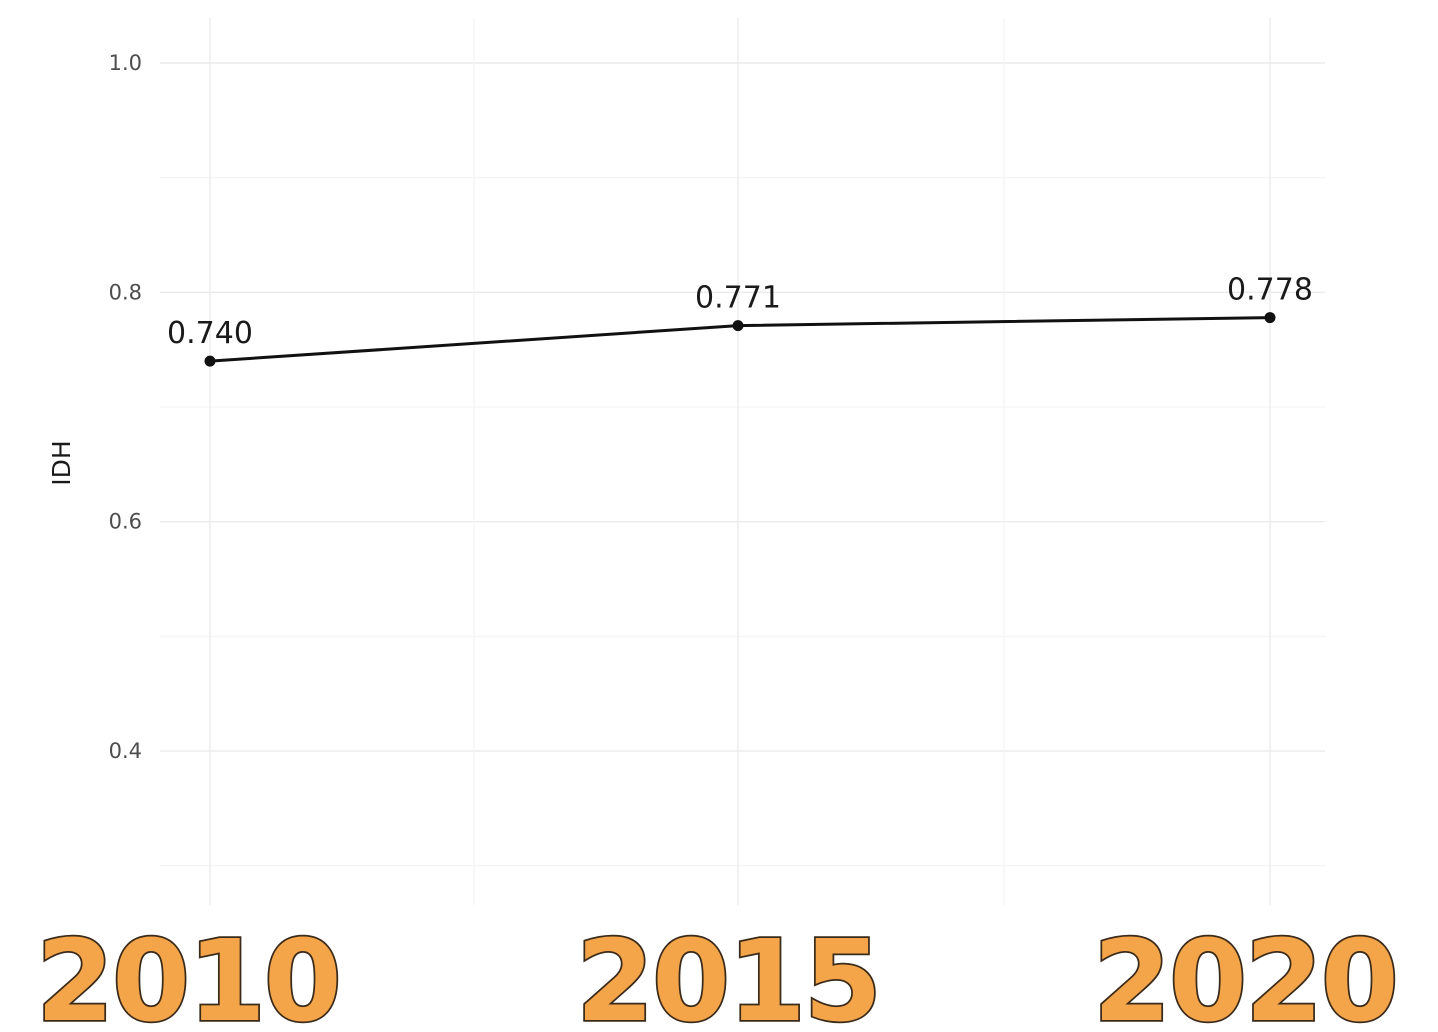 This screenshot has width=1438, height=1032. I want to click on y-tick-label: 0.4, so click(125, 751).